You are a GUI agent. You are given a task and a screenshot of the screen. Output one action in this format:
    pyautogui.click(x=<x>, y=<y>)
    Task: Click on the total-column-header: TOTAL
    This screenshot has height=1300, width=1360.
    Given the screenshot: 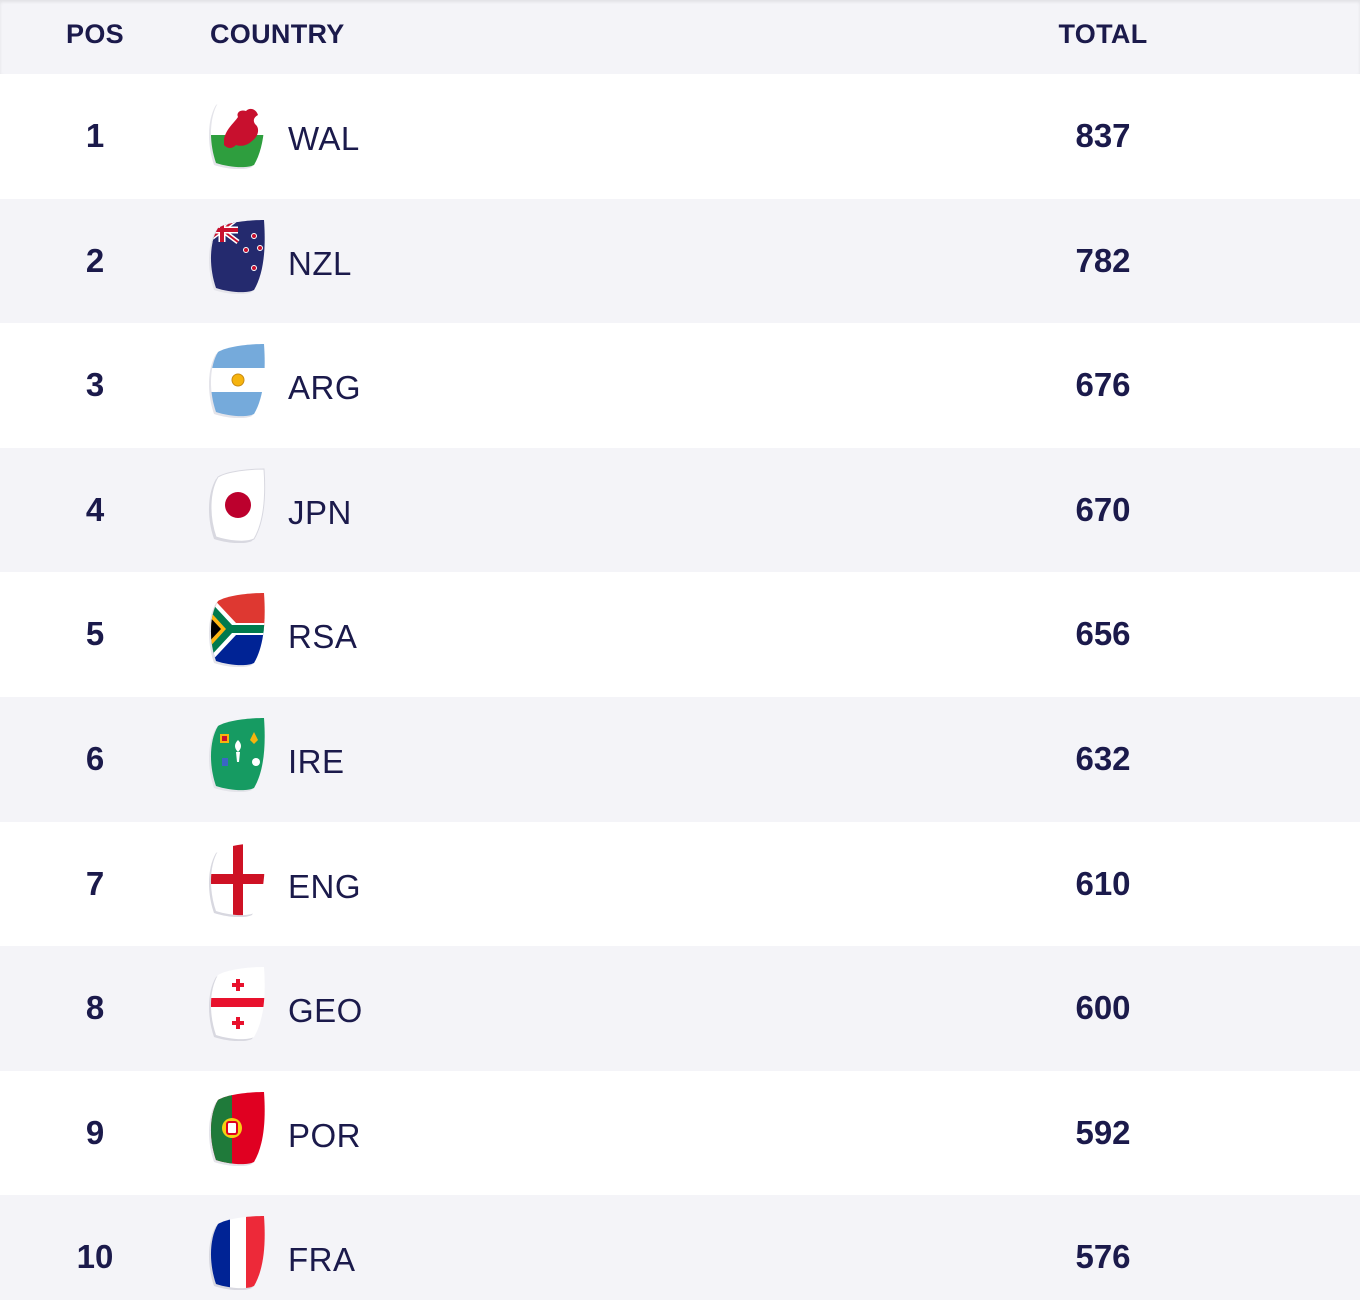 What is the action you would take?
    pyautogui.click(x=1103, y=34)
    